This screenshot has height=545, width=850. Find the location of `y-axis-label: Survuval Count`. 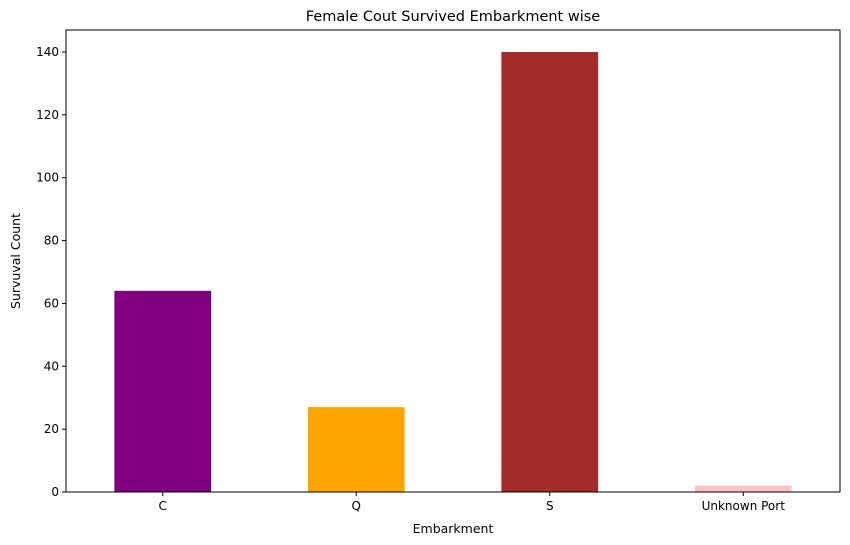

y-axis-label: Survuval Count is located at coordinates (15, 261).